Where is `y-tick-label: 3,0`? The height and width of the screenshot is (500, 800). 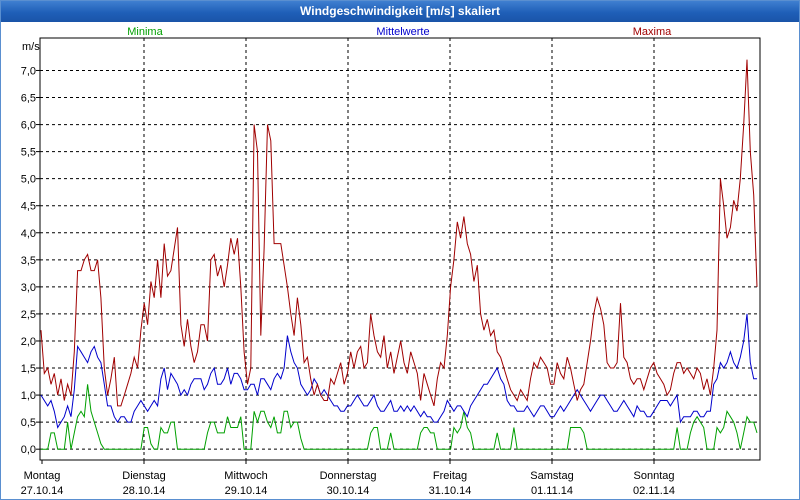
y-tick-label: 3,0 is located at coordinates (28, 288).